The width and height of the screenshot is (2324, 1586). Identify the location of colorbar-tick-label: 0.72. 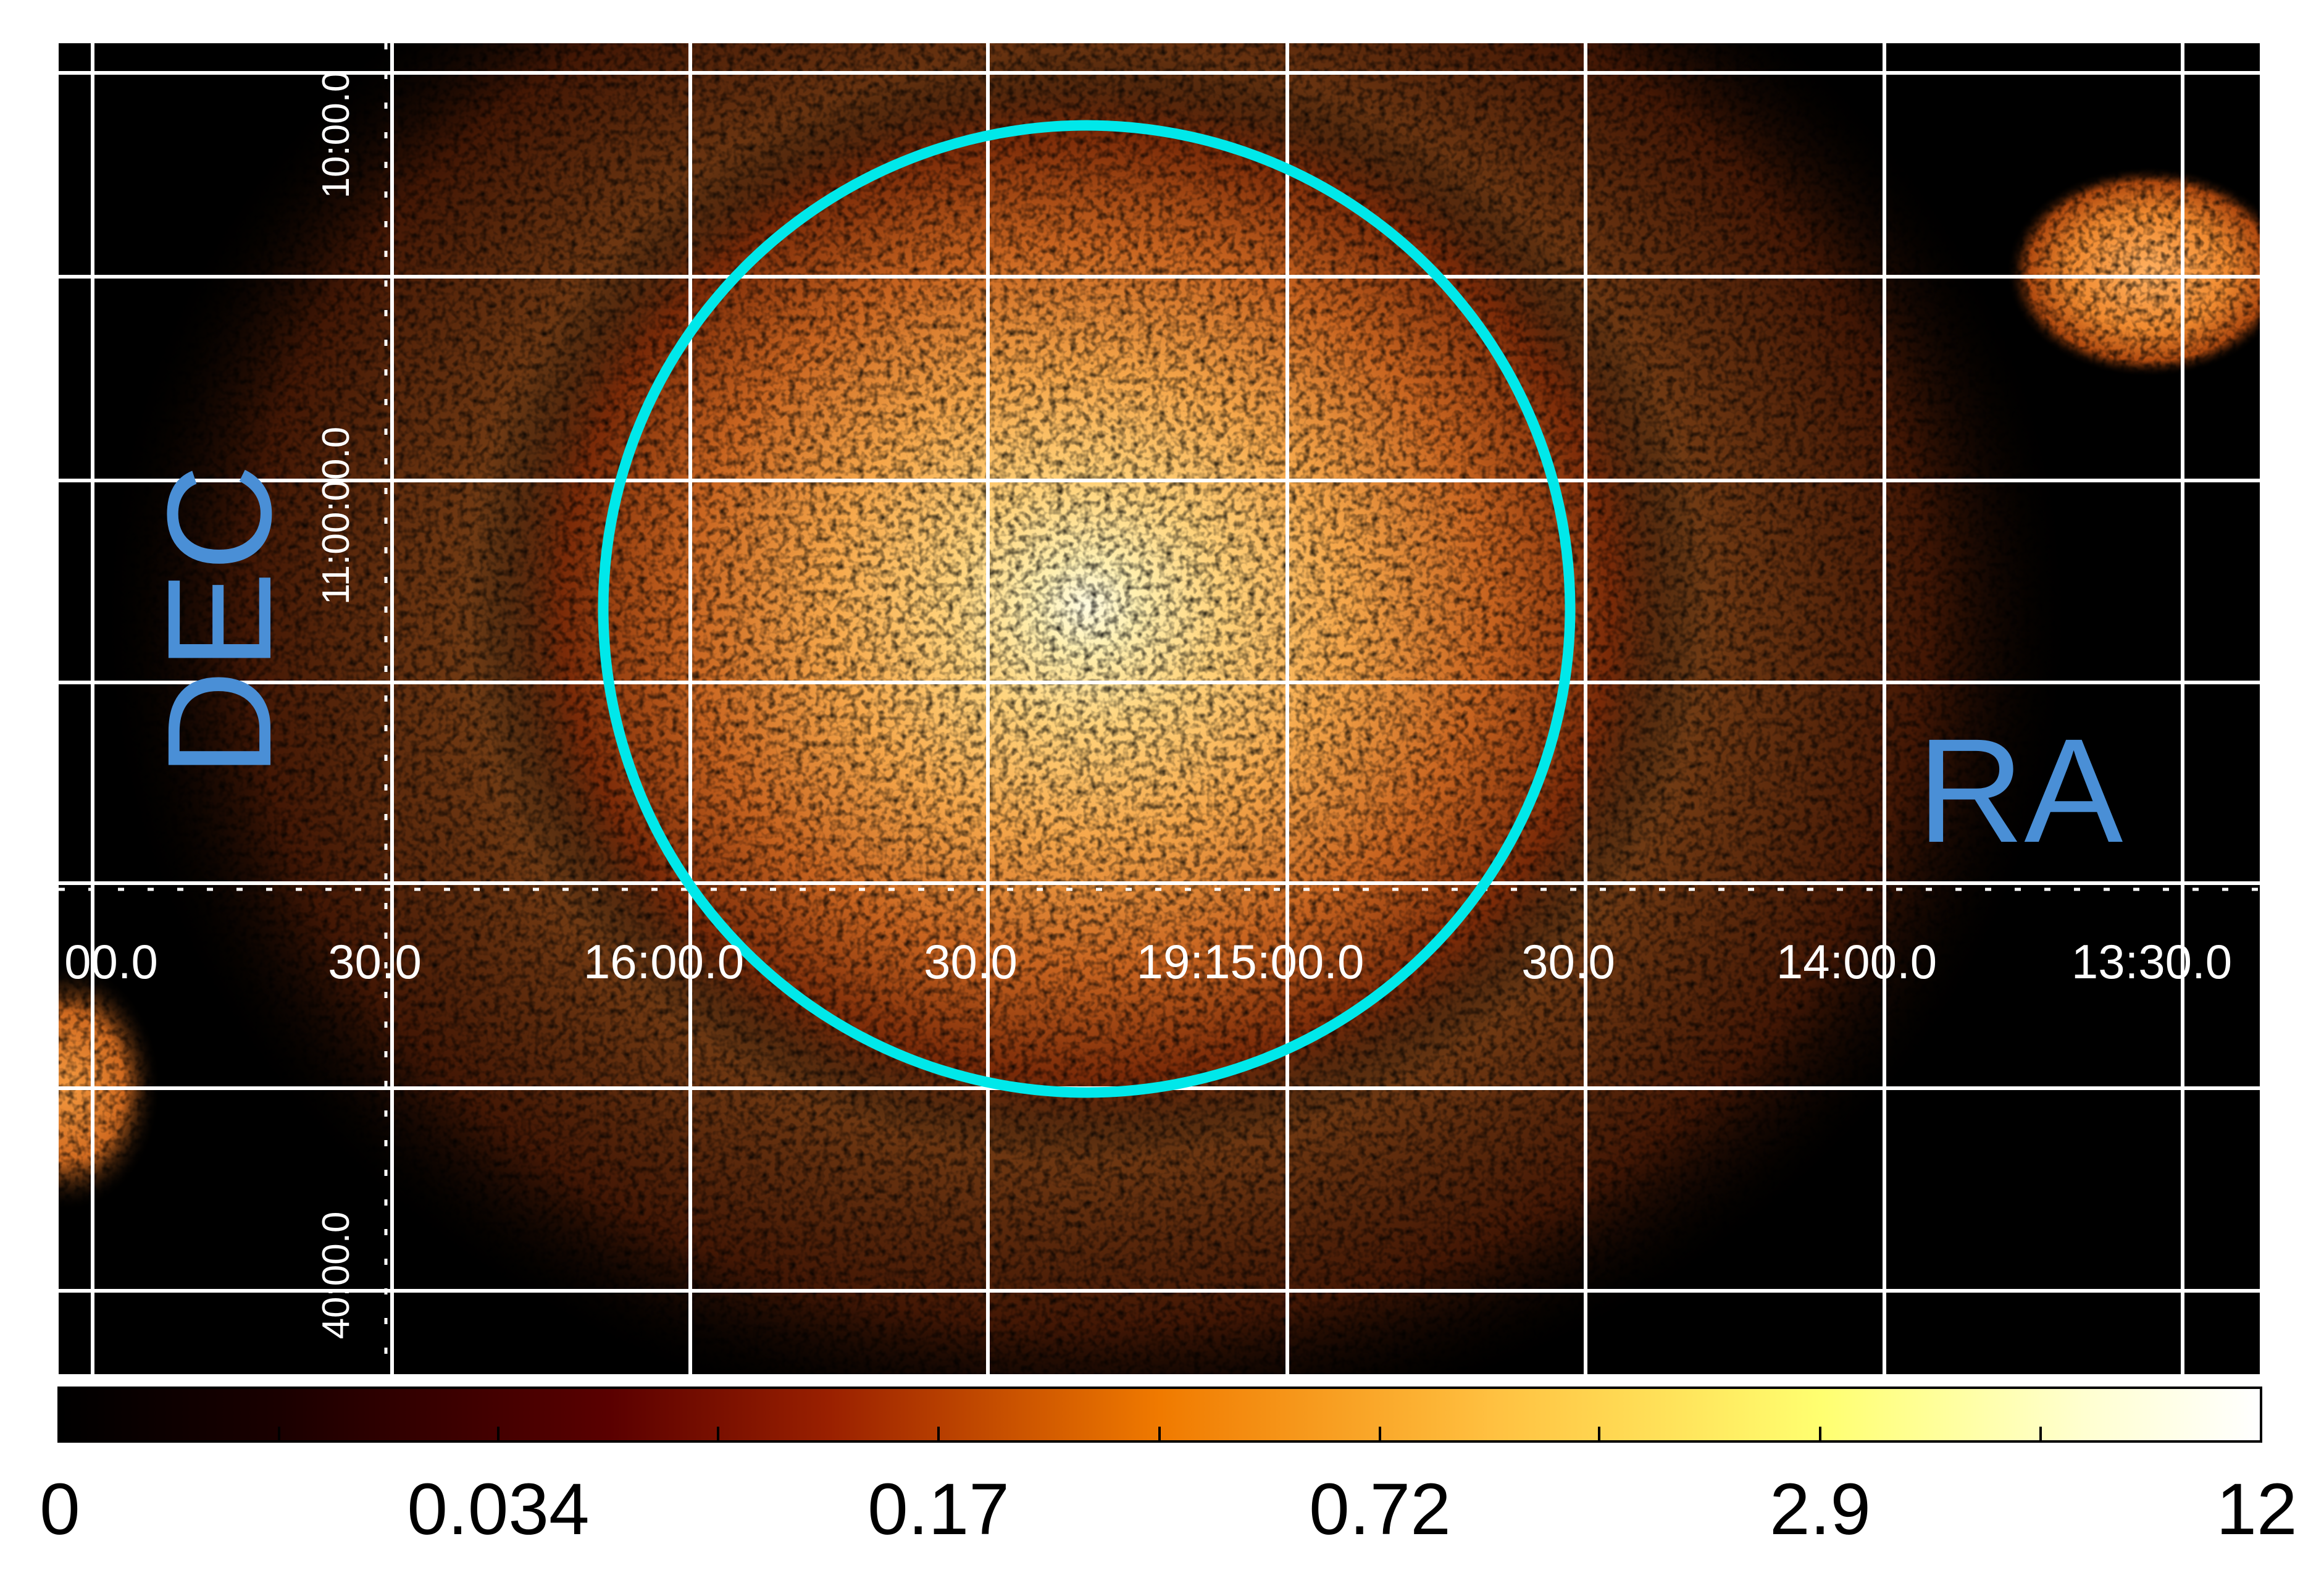
(1380, 1509).